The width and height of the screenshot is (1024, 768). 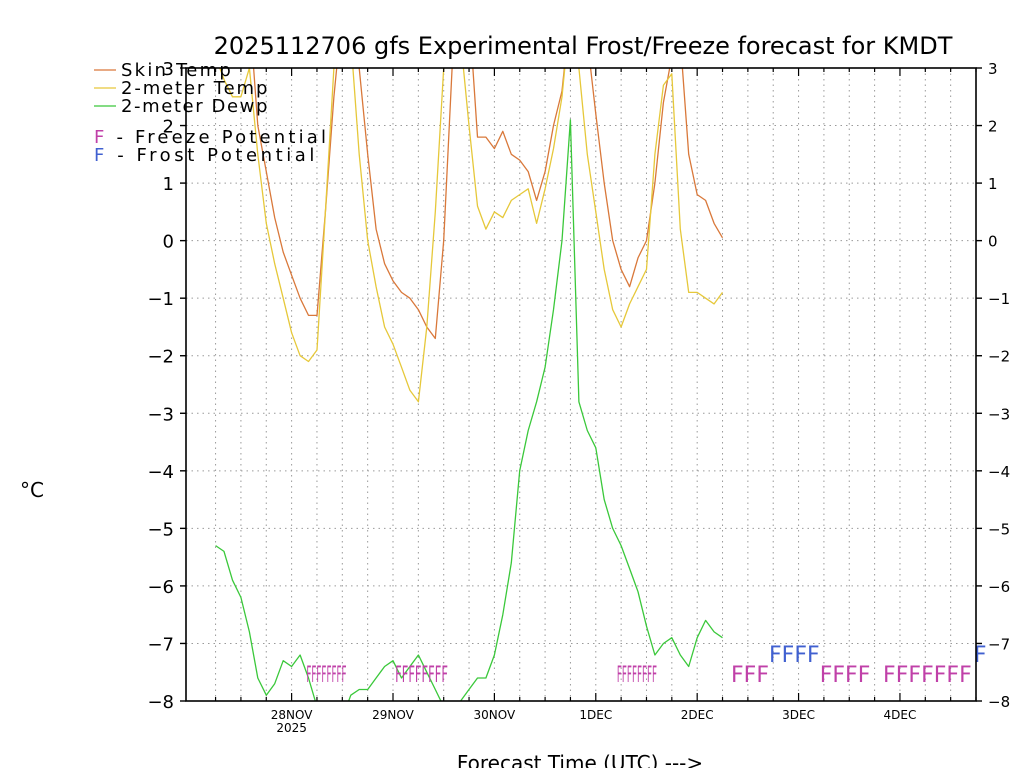 I want to click on legend-flag-entry: F - Frost Potential, so click(x=204, y=155).